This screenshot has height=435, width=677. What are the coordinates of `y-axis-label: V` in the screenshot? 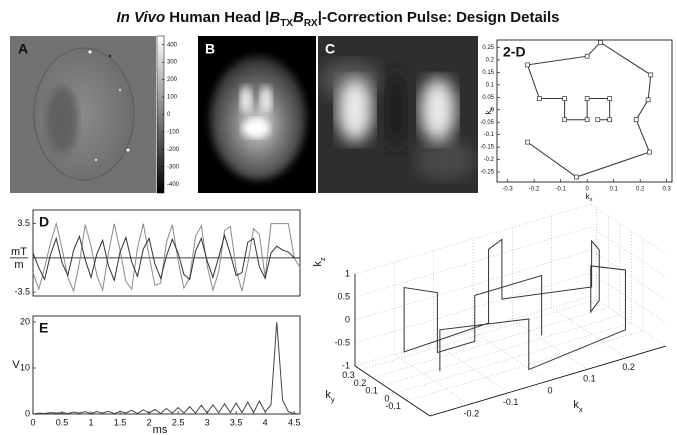 It's located at (16, 365).